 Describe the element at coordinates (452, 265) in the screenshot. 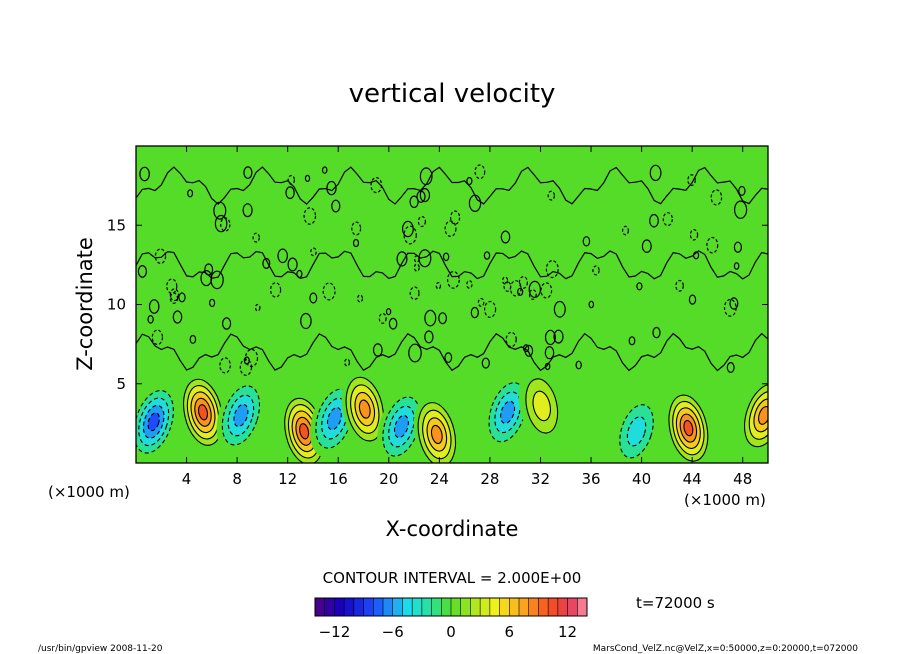

I see `contour-line` at that location.